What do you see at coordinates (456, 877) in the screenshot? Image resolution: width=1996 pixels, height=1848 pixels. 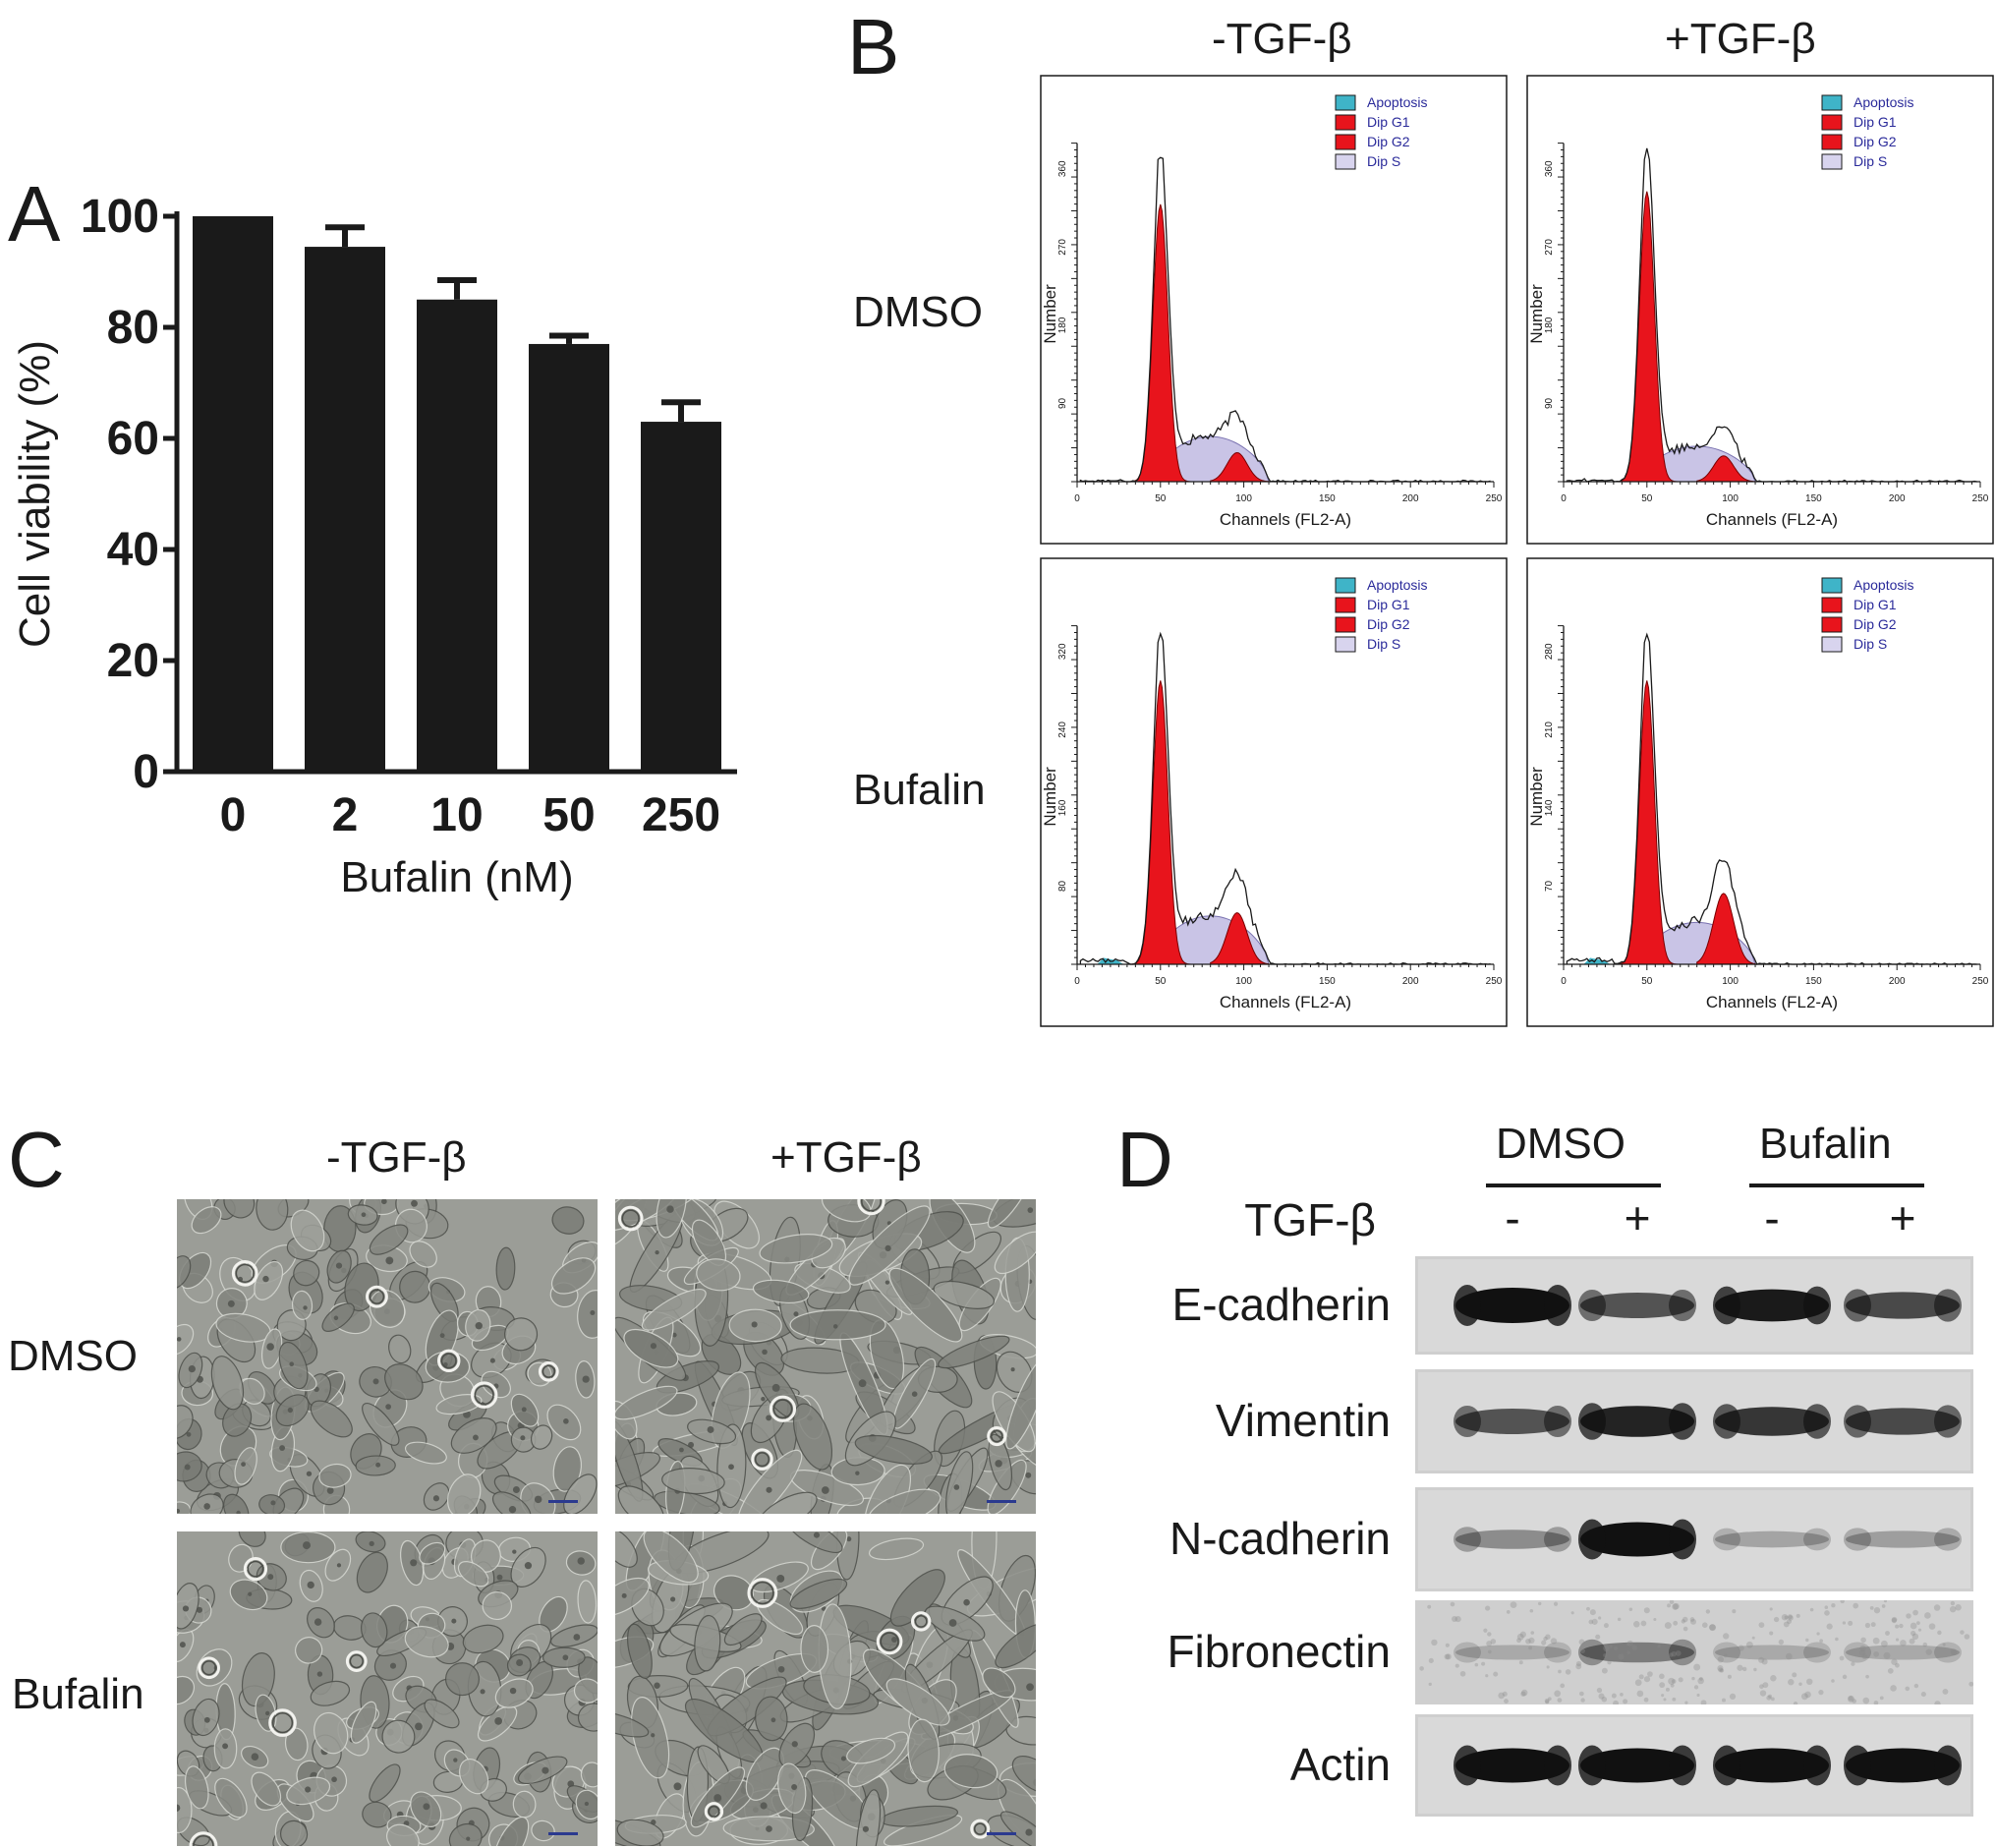 I see `x-axis-label: Bufalin (nM)` at bounding box center [456, 877].